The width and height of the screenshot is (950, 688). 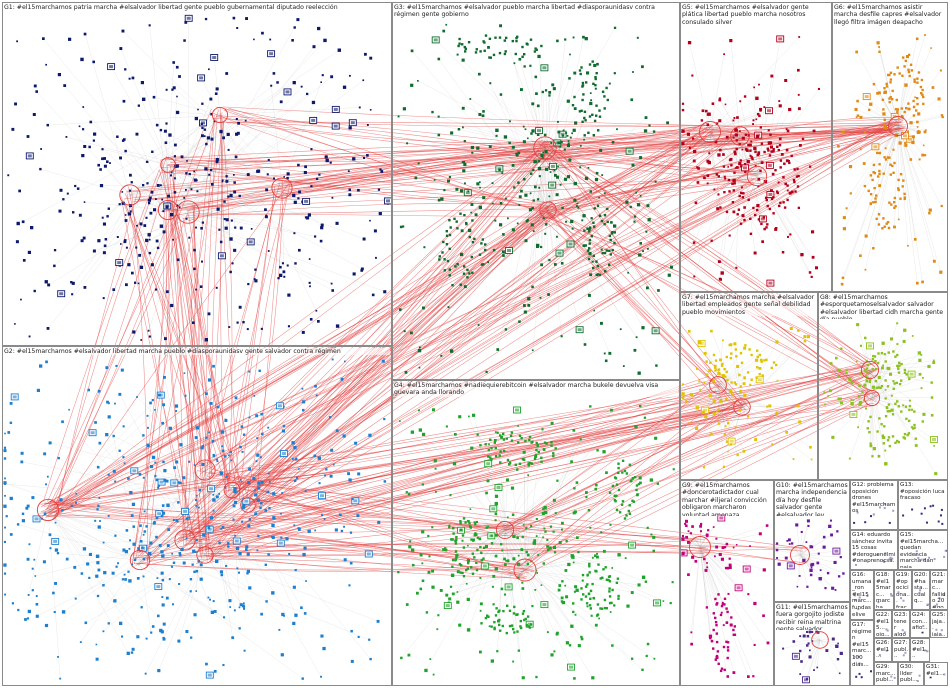 I want to click on cluster-node-g3, so click(x=516, y=41).